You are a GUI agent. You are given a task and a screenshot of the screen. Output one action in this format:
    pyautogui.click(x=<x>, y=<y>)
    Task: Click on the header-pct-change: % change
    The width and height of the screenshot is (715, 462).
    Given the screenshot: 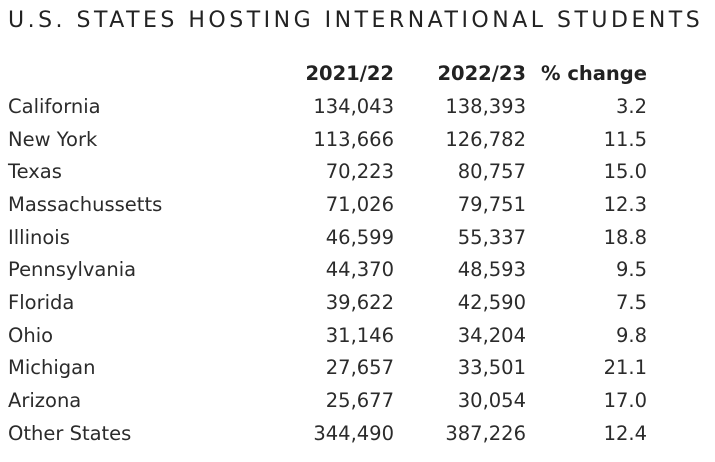 What is the action you would take?
    pyautogui.click(x=594, y=73)
    